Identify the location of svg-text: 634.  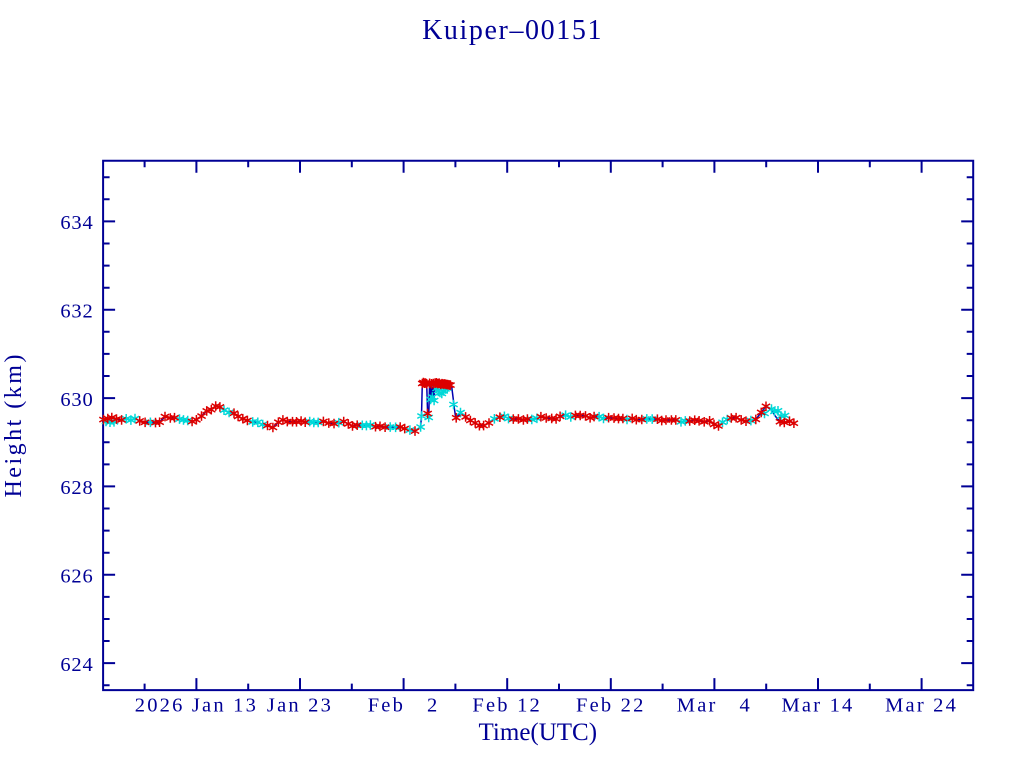
(76, 223).